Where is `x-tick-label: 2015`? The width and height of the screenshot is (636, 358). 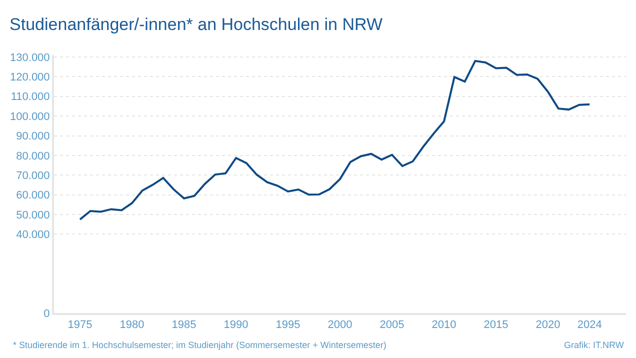
x-tick-label: 2015 is located at coordinates (496, 325).